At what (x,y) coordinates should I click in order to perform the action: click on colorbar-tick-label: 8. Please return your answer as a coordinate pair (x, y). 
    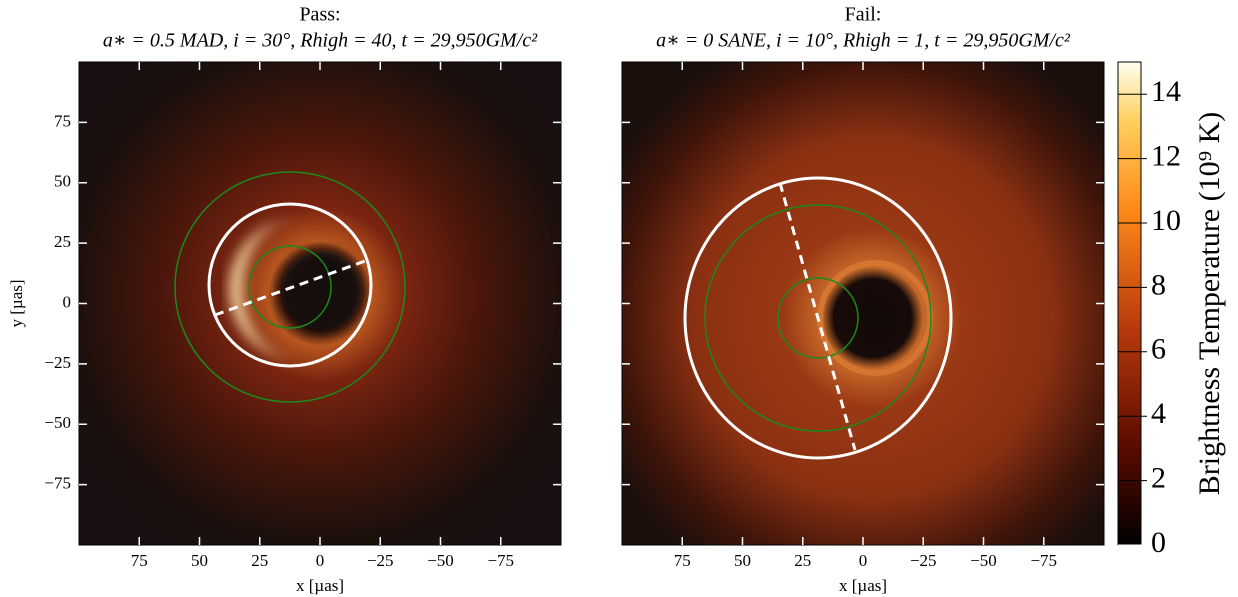
    Looking at the image, I should click on (1158, 284).